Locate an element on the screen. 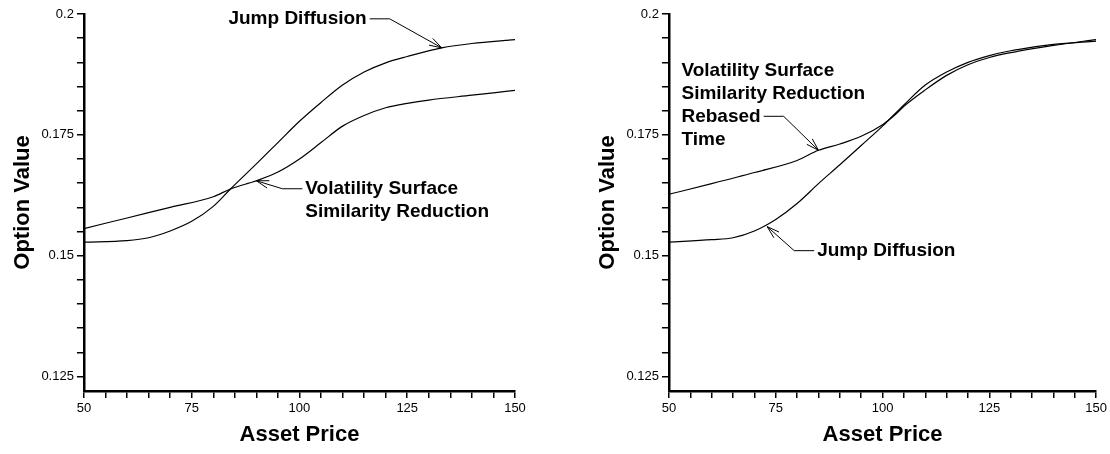 The width and height of the screenshot is (1110, 454). annotation: Volatility Surface Similarity Reduction is located at coordinates (397, 198).